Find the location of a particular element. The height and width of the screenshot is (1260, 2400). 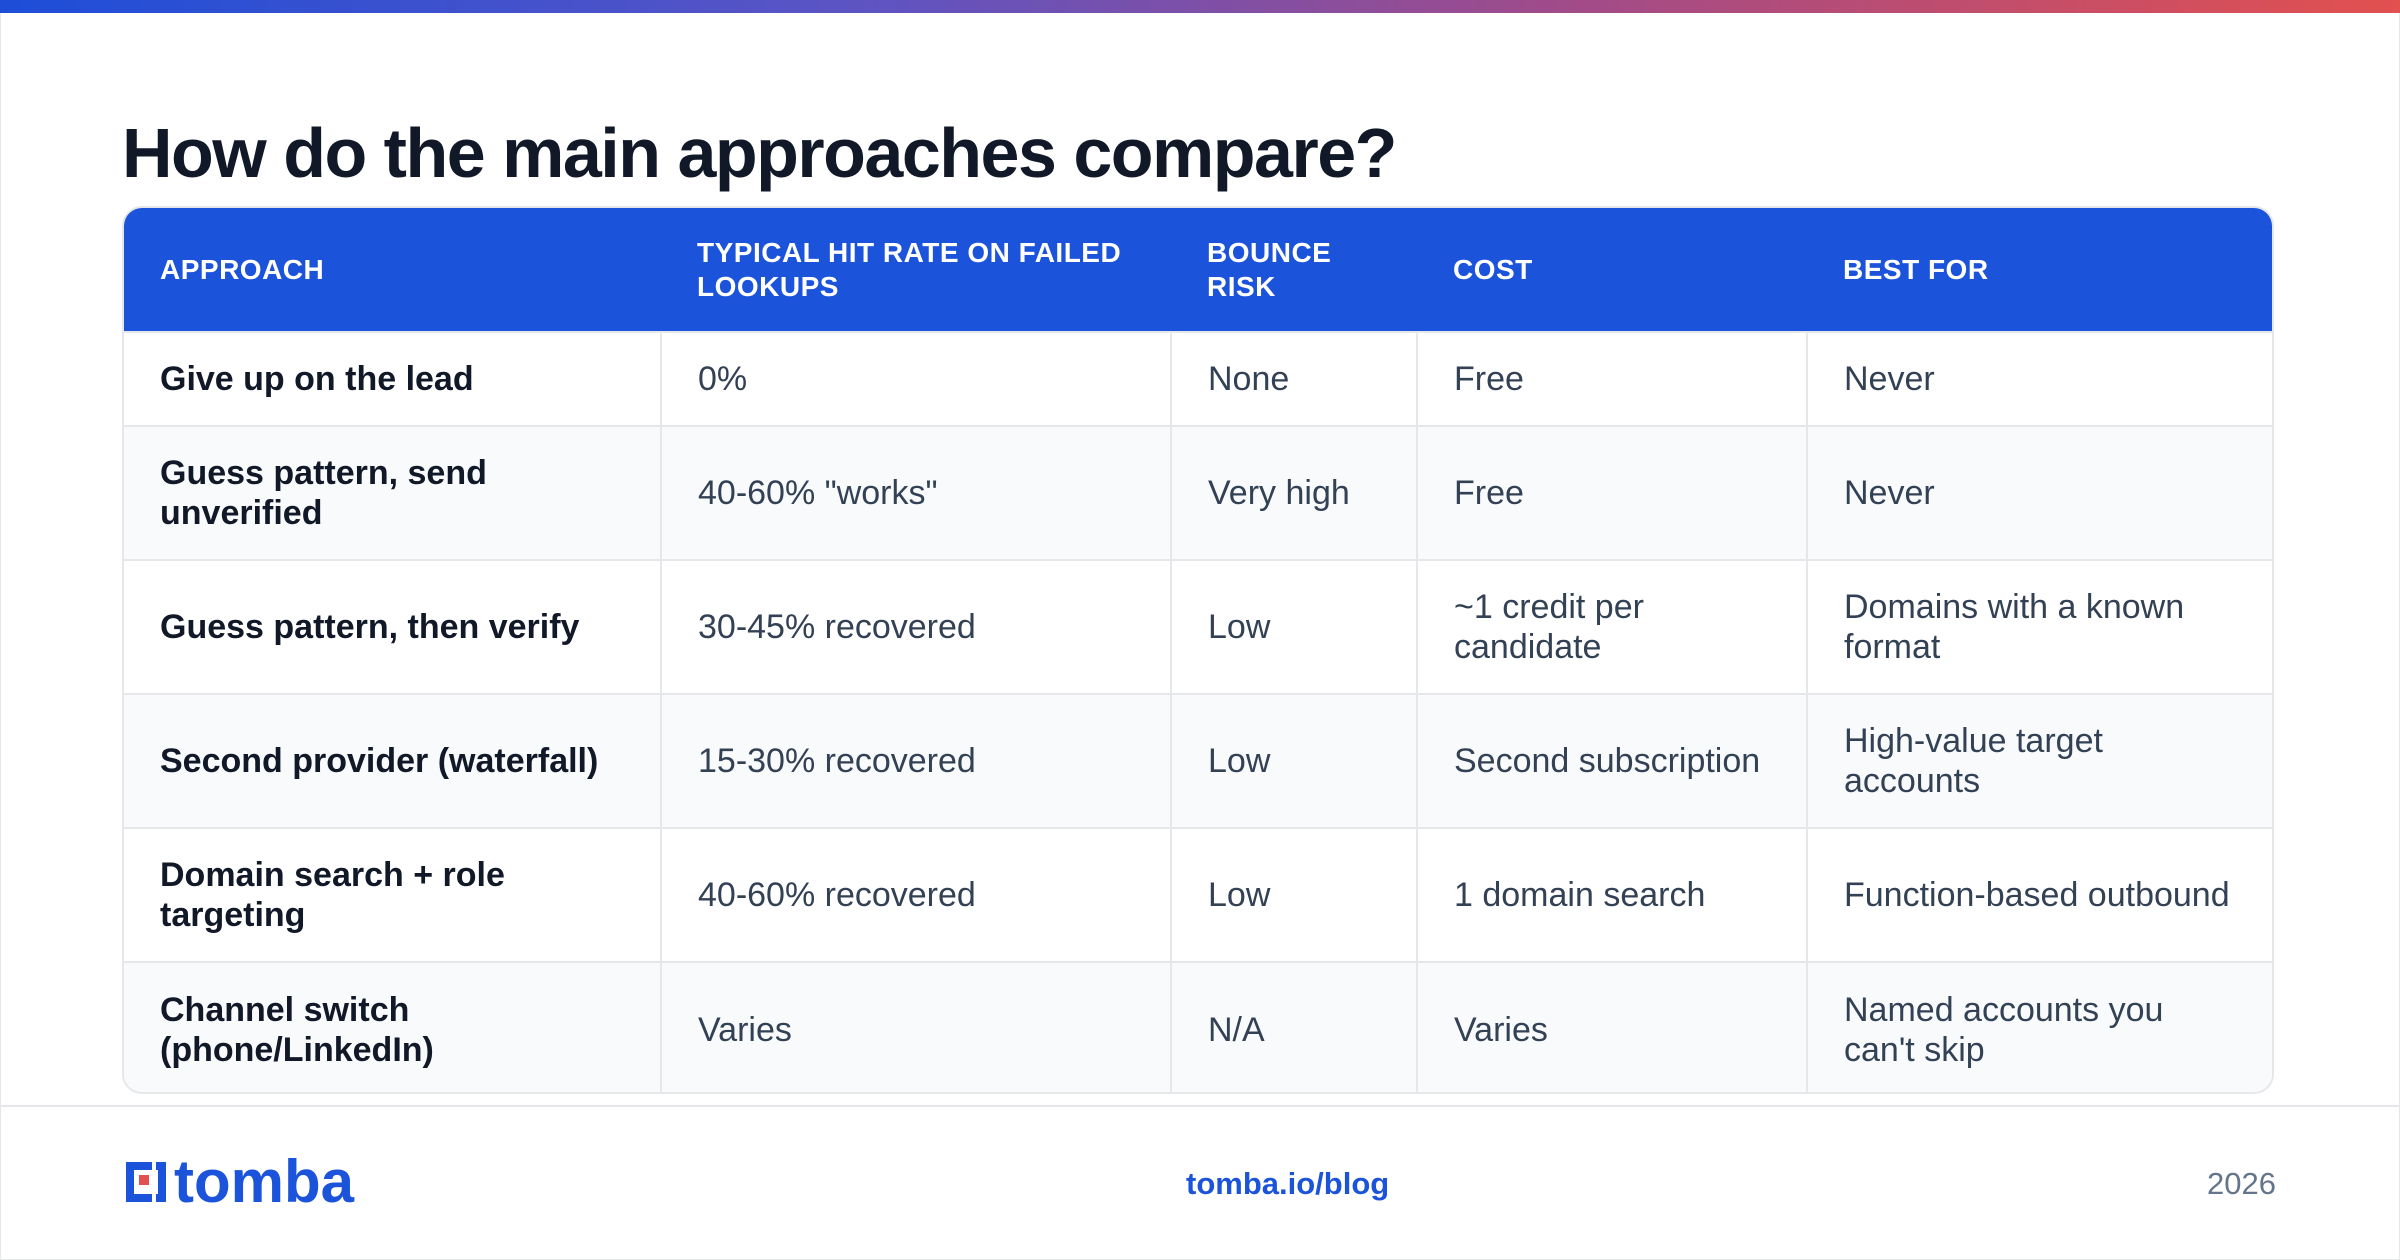

cost-cell: ~1 credit per candidate is located at coordinates (1611, 626).